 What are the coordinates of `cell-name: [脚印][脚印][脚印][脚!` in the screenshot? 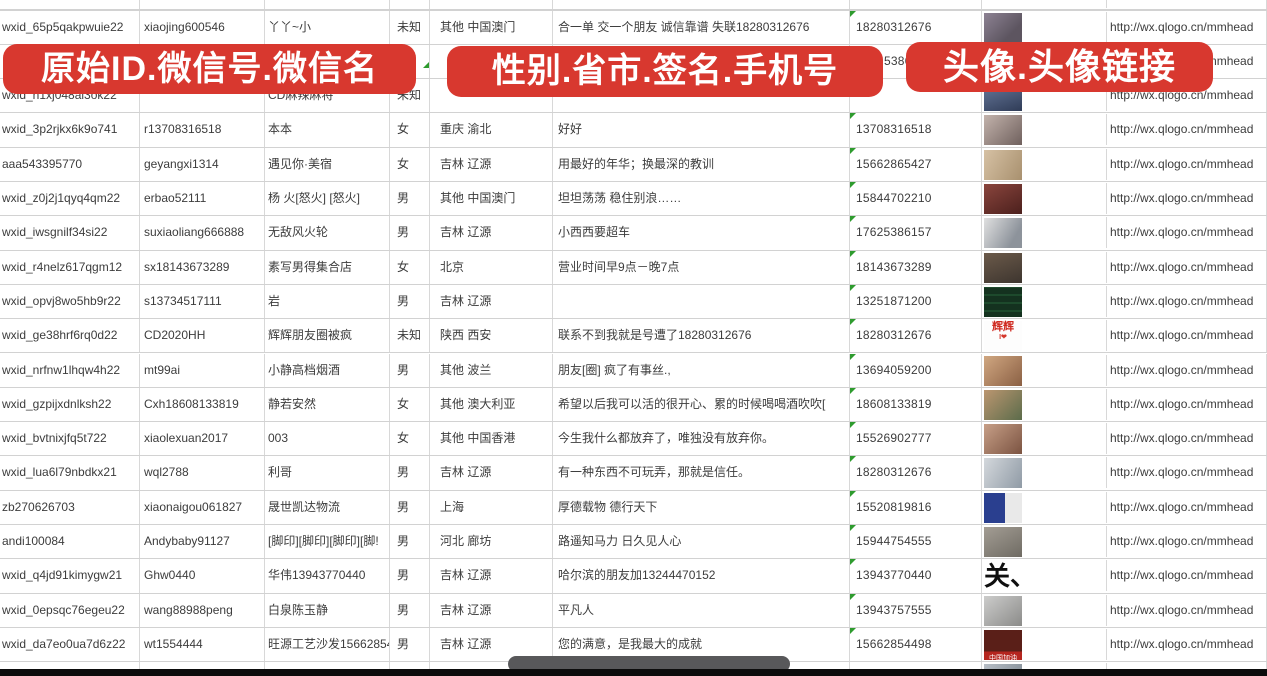 It's located at (327, 542).